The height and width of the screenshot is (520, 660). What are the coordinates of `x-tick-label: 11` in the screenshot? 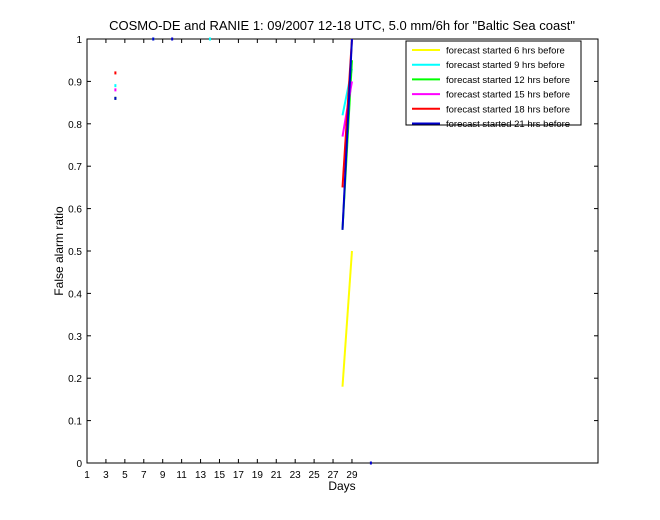 It's located at (181, 475).